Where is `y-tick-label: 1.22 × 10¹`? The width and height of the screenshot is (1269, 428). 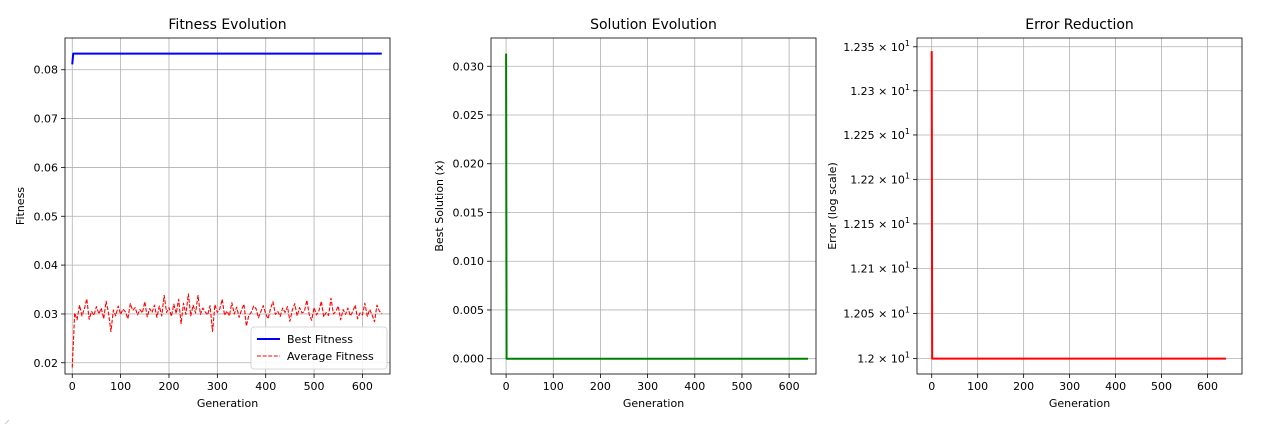 y-tick-label: 1.22 × 10¹ is located at coordinates (880, 178).